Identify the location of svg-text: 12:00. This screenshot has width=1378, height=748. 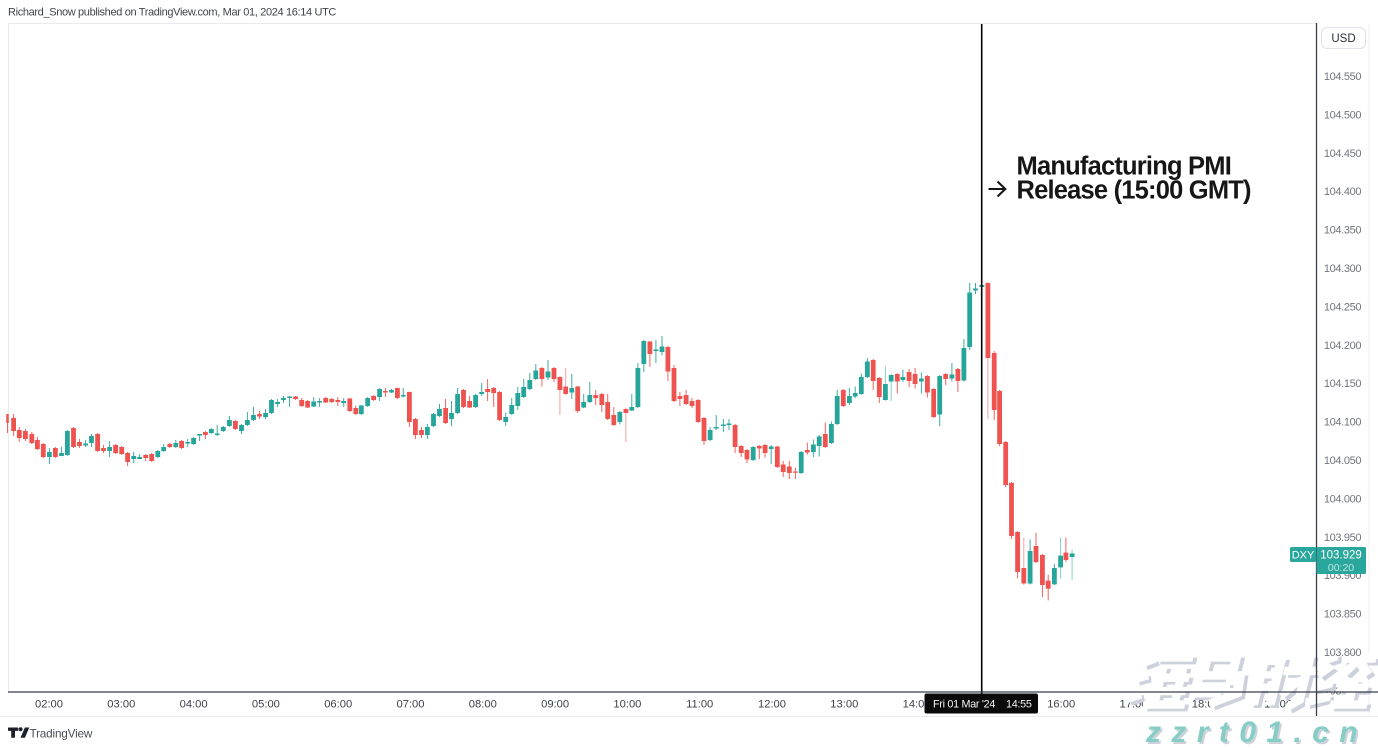
(772, 705).